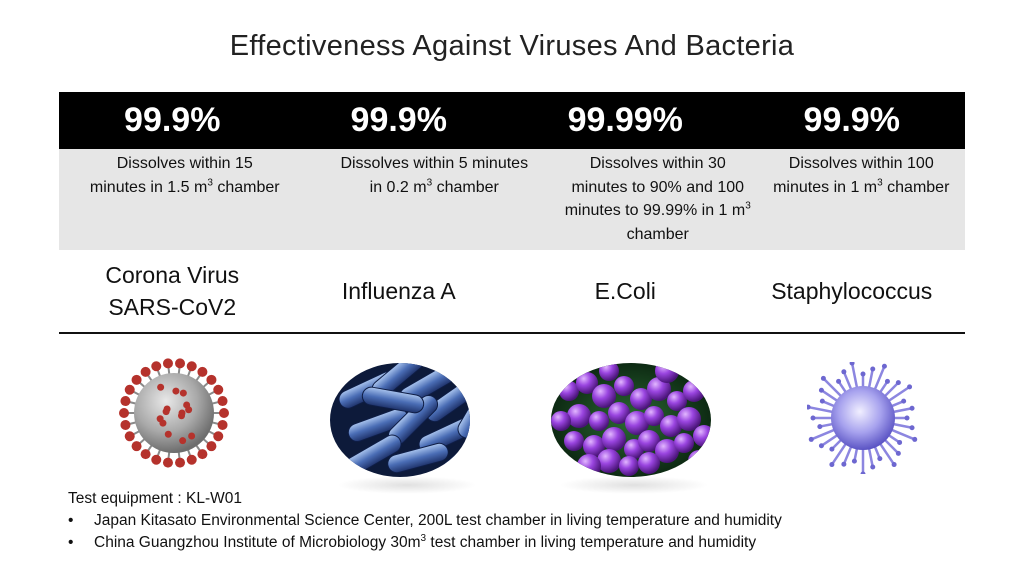 This screenshot has height=573, width=1024. I want to click on cocci-cells, so click(631, 420).